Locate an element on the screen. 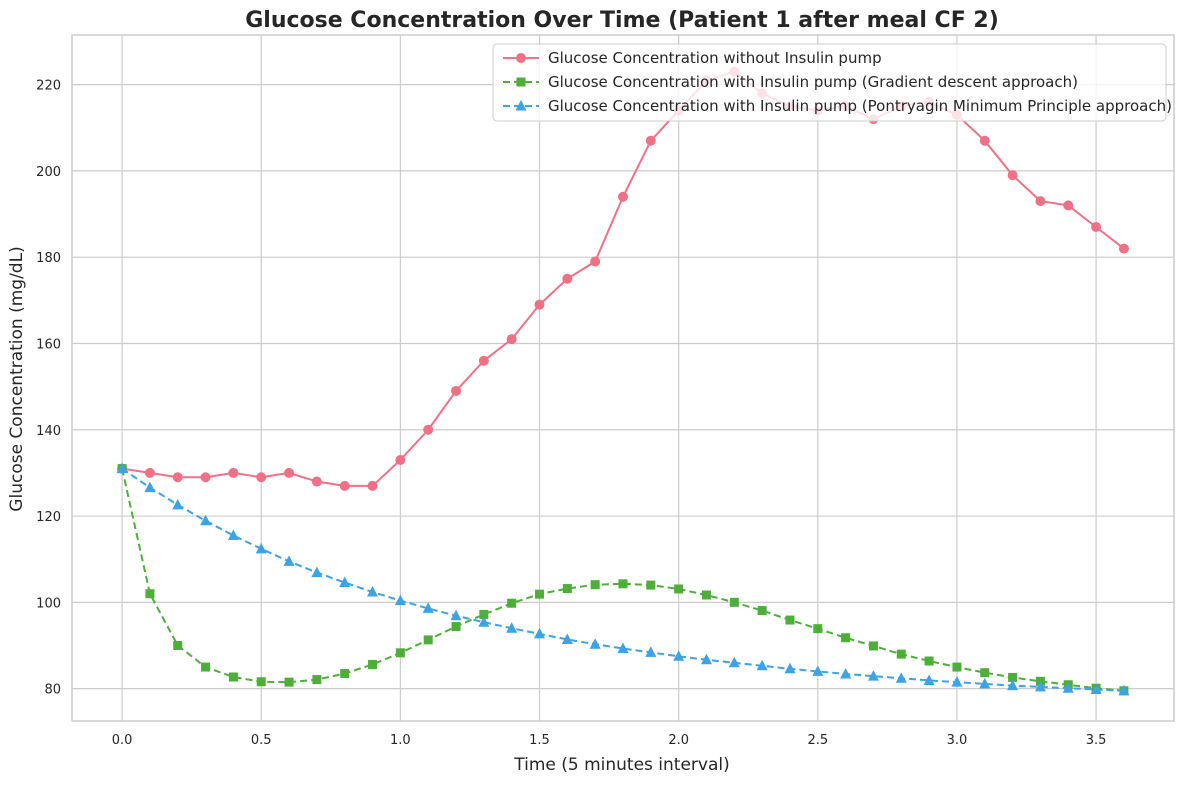  y-tick-label: 160 is located at coordinates (48, 344).